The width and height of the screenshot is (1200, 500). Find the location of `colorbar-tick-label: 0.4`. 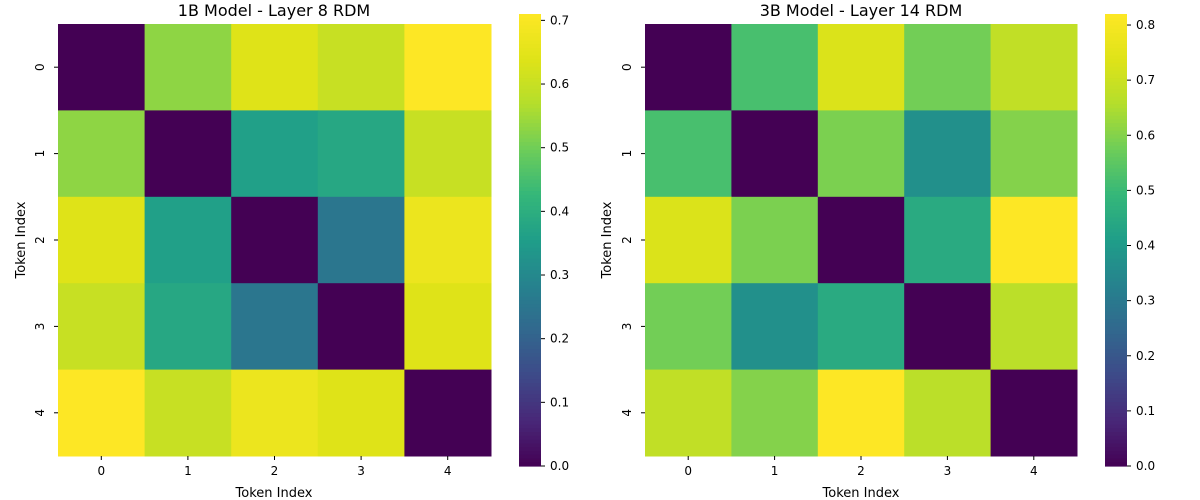

colorbar-tick-label: 0.4 is located at coordinates (1145, 246).